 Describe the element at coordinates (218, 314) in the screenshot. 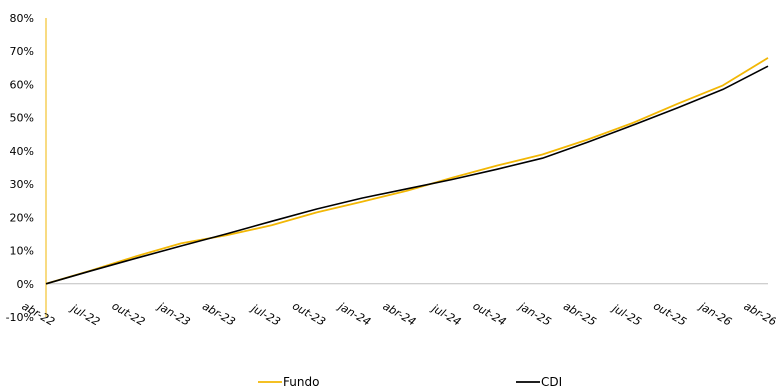

I see `x-tick-label: abr-23` at that location.